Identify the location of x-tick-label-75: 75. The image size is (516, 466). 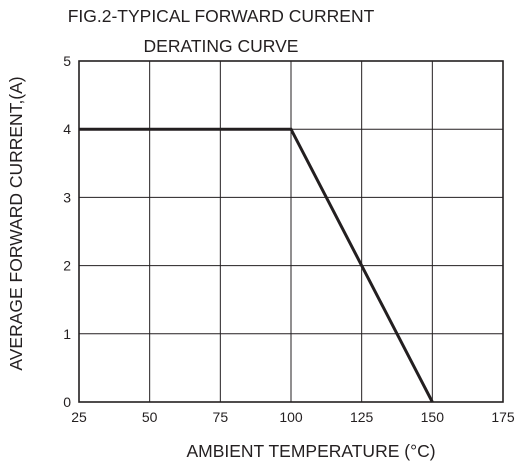
(221, 417).